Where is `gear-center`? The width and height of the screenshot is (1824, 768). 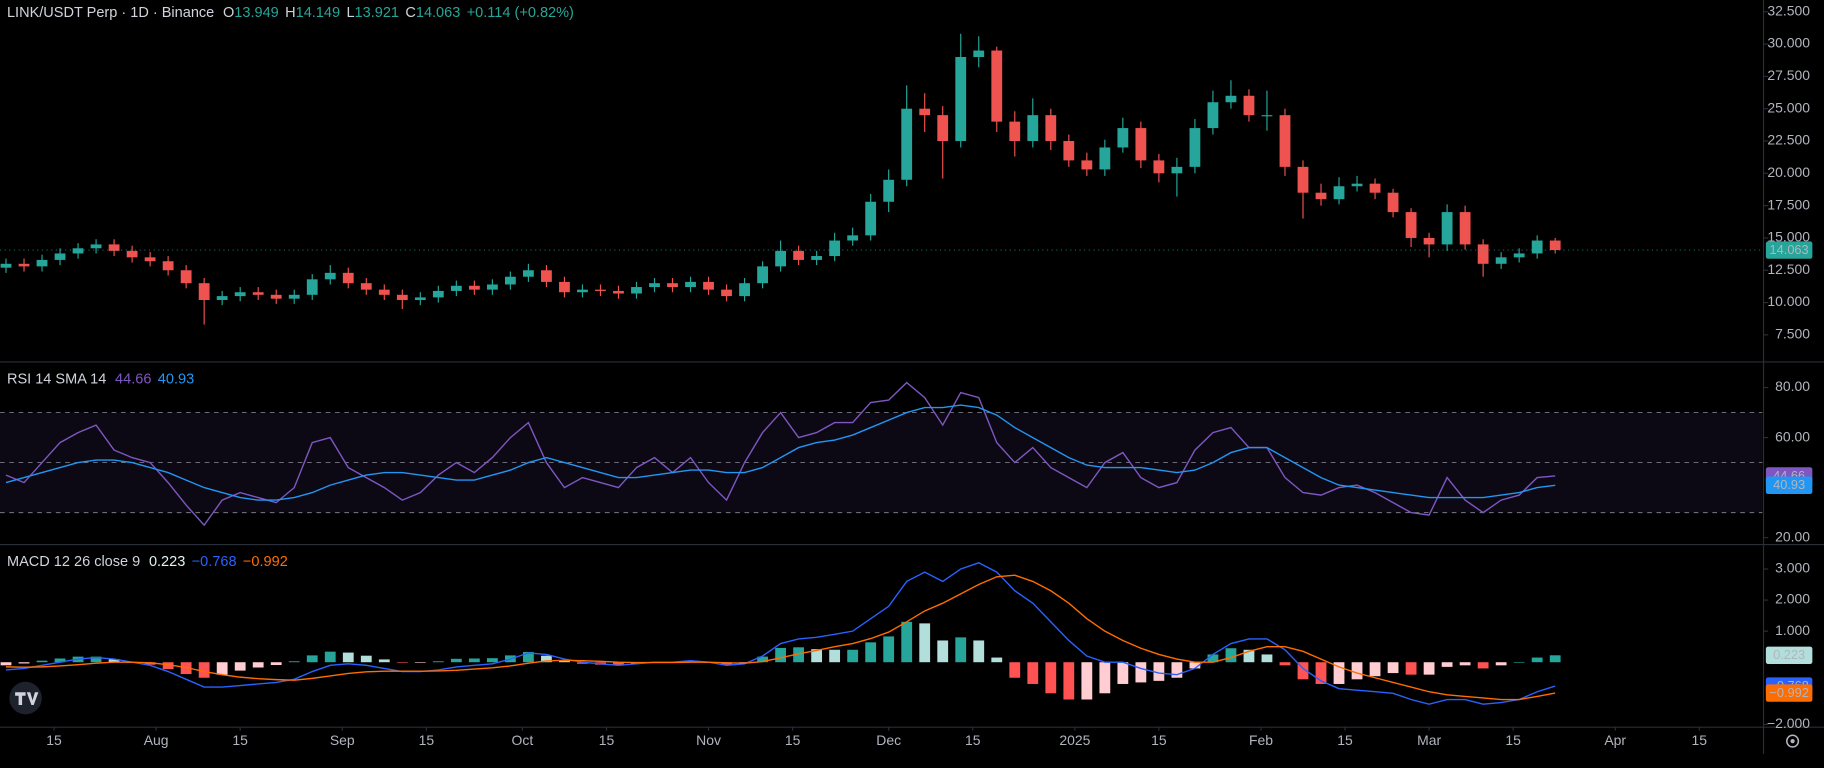 gear-center is located at coordinates (1792, 741).